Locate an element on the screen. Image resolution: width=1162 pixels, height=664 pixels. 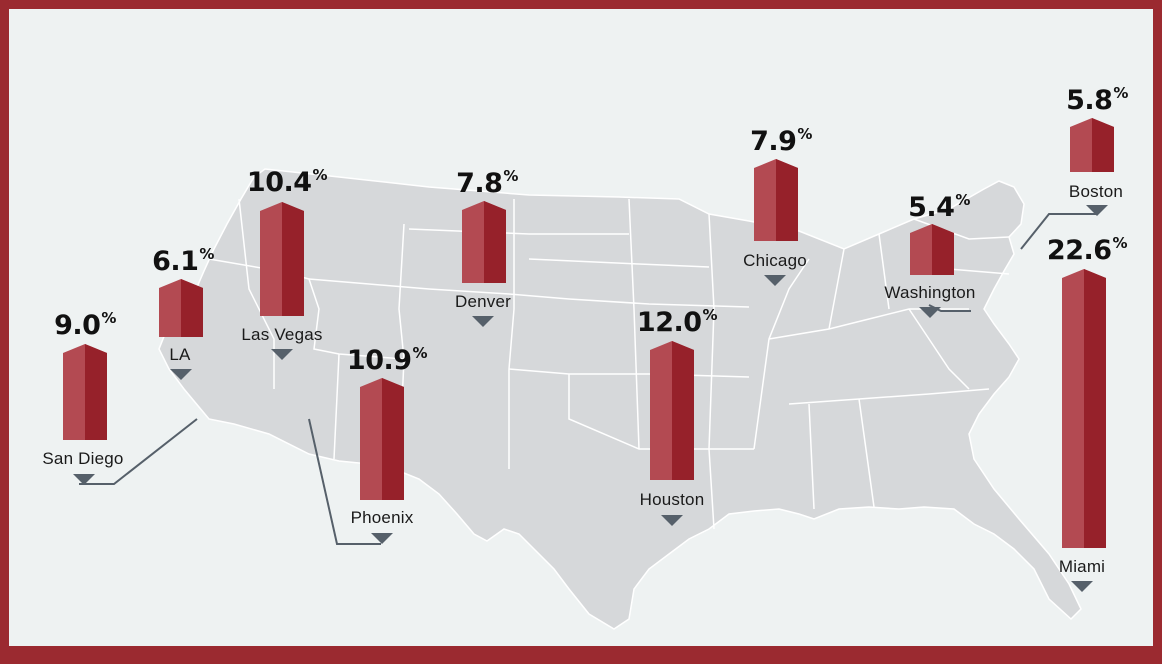
leader-line-boston is located at coordinates (1058, 231).